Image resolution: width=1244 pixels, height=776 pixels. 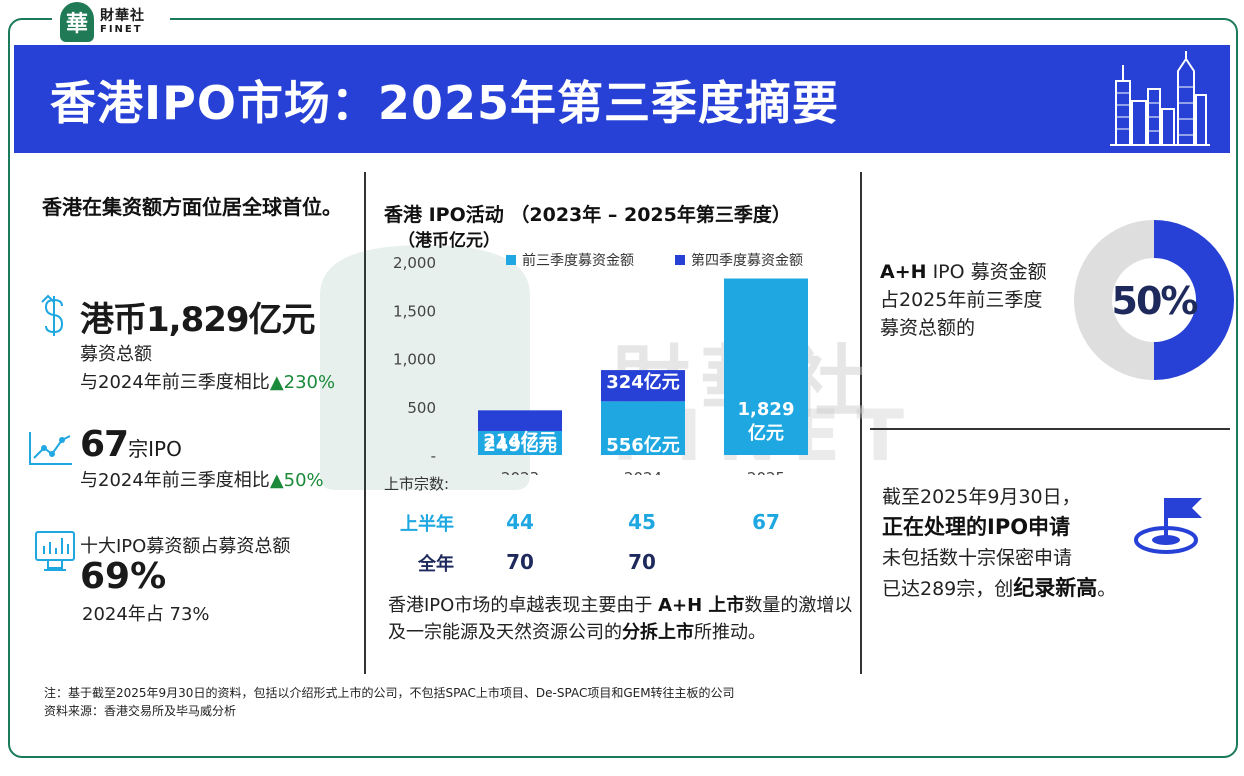 What do you see at coordinates (903, 272) in the screenshot?
I see `ah-bold: A+H` at bounding box center [903, 272].